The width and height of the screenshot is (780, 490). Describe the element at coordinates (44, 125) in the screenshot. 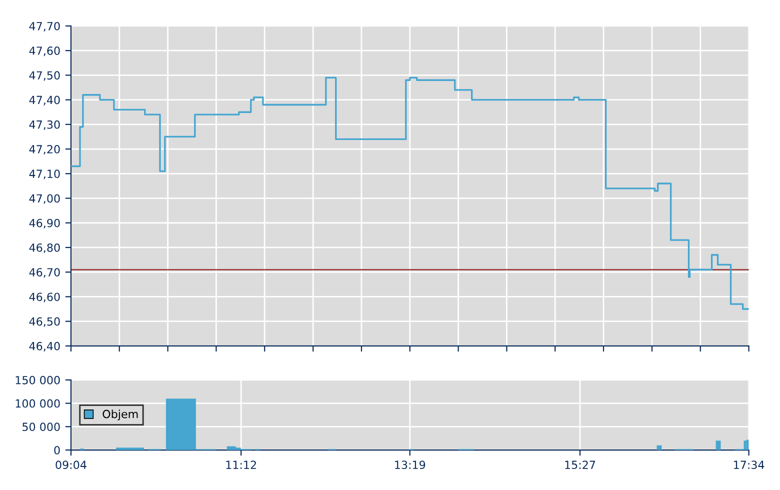

I see `y-tick-label: 47,30` at that location.